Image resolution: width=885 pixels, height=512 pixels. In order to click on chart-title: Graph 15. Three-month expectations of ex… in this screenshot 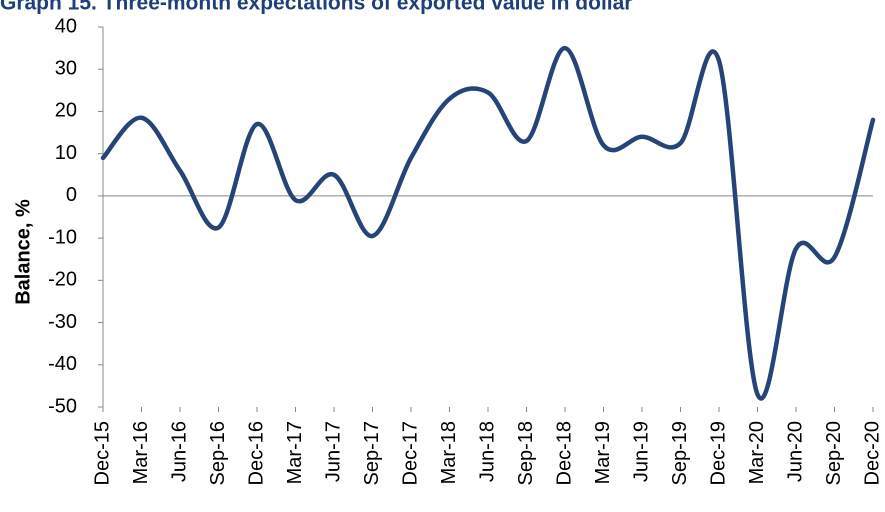, I will do `click(316, 7)`.